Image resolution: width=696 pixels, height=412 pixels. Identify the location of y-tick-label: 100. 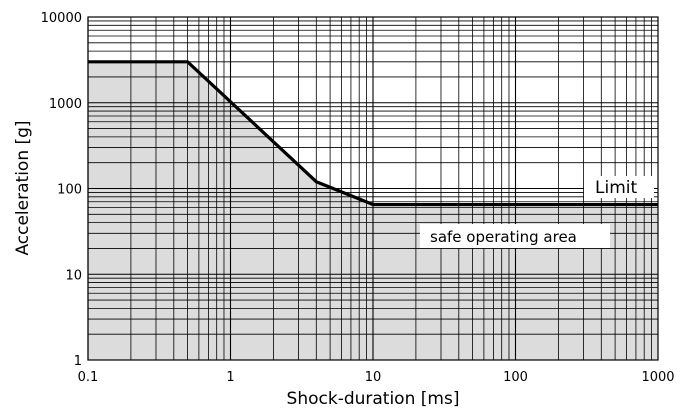
(69, 190).